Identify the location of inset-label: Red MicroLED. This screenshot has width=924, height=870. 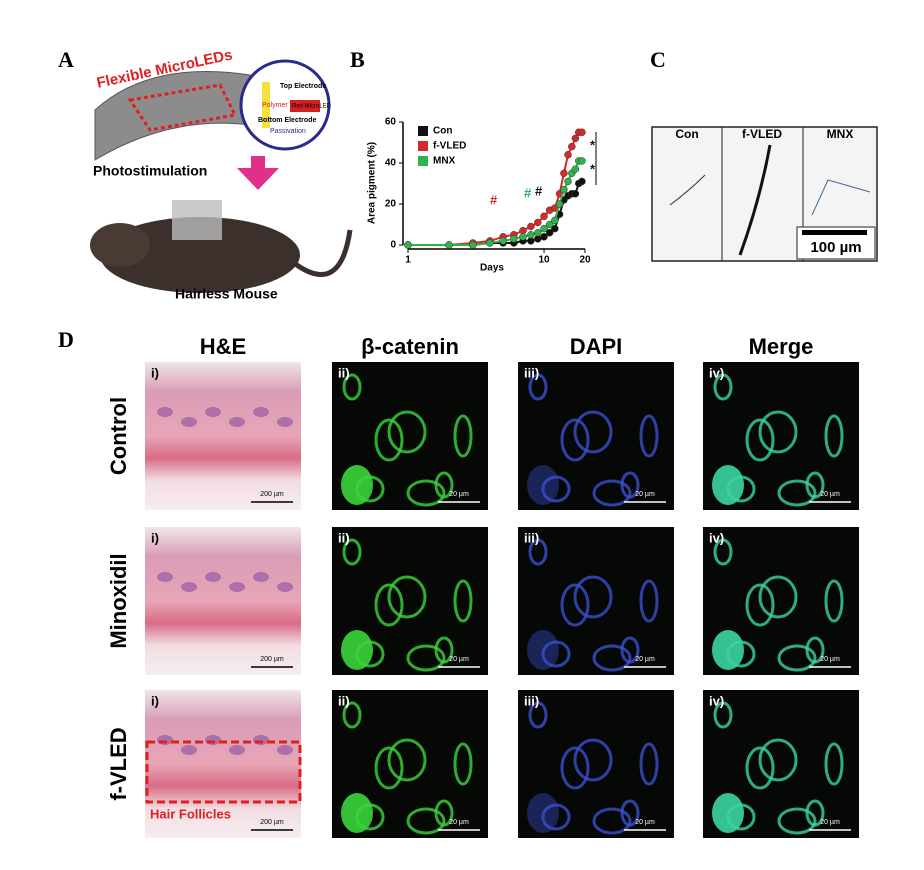
(312, 107).